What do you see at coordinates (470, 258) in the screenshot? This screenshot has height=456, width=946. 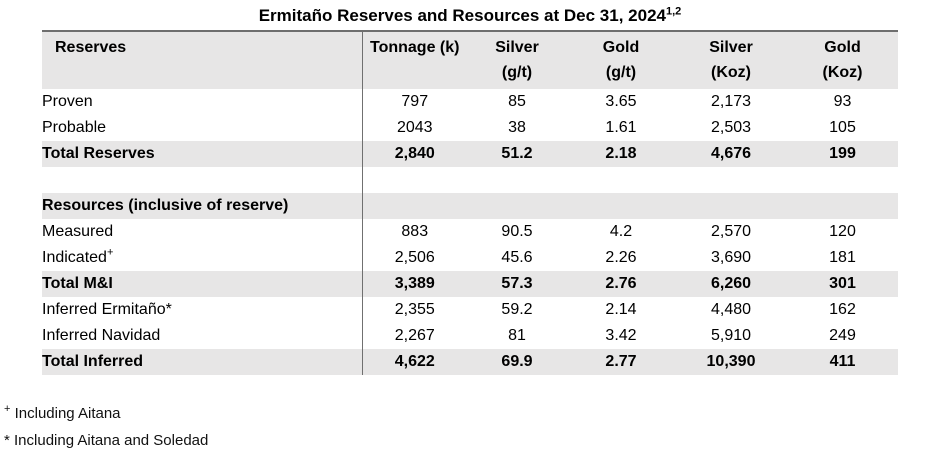 I see `table-row: Indicated+ 2,506 45.6 2.26 3,690 181` at bounding box center [470, 258].